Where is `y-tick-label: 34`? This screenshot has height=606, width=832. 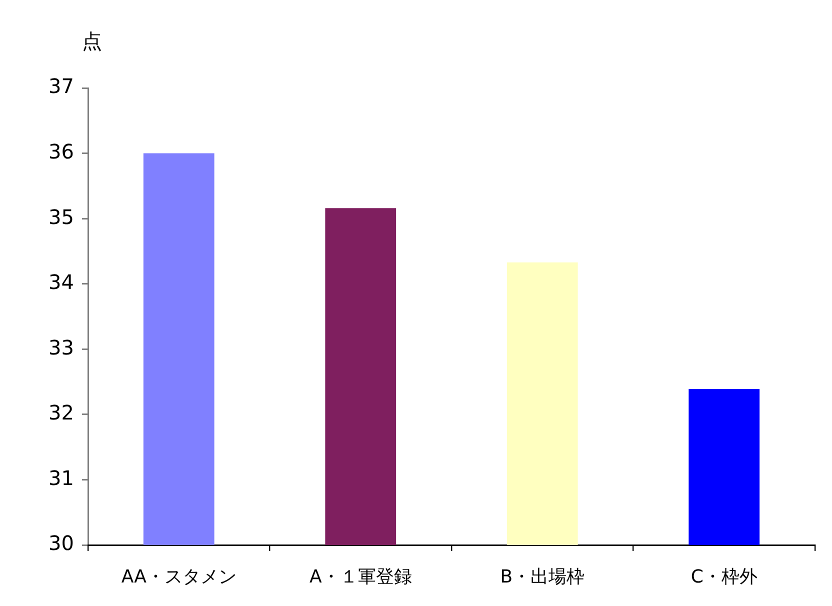
y-tick-label: 34 is located at coordinates (61, 282).